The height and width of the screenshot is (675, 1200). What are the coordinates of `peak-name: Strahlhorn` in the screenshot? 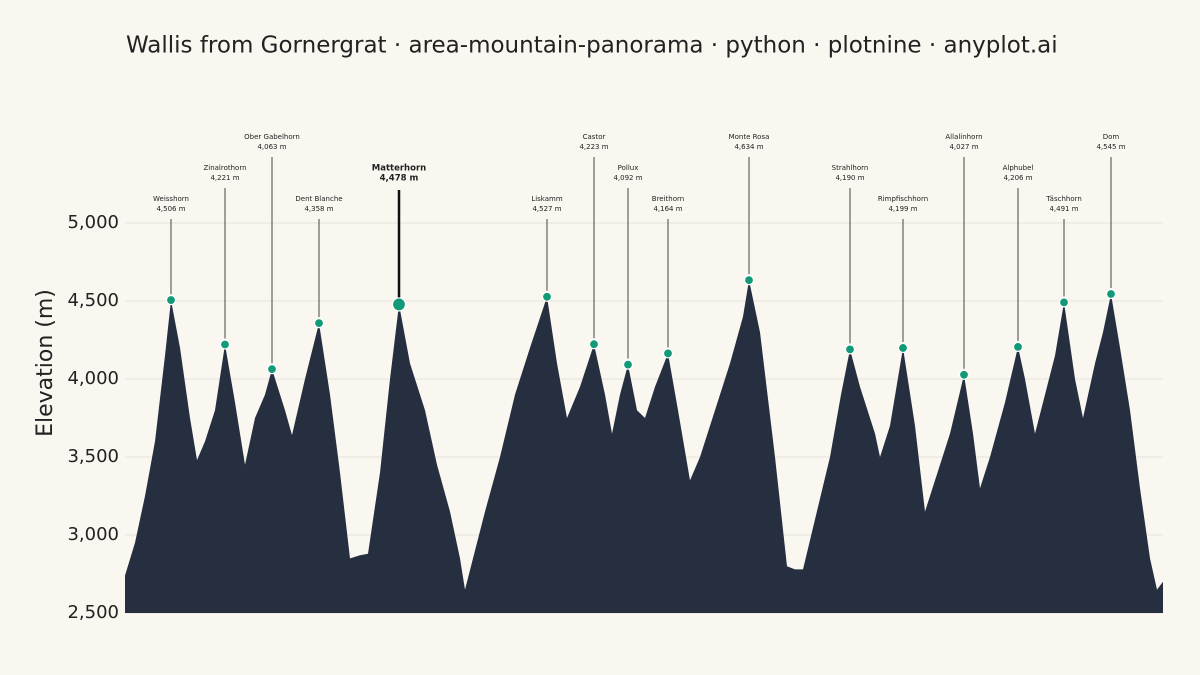 It's located at (850, 168).